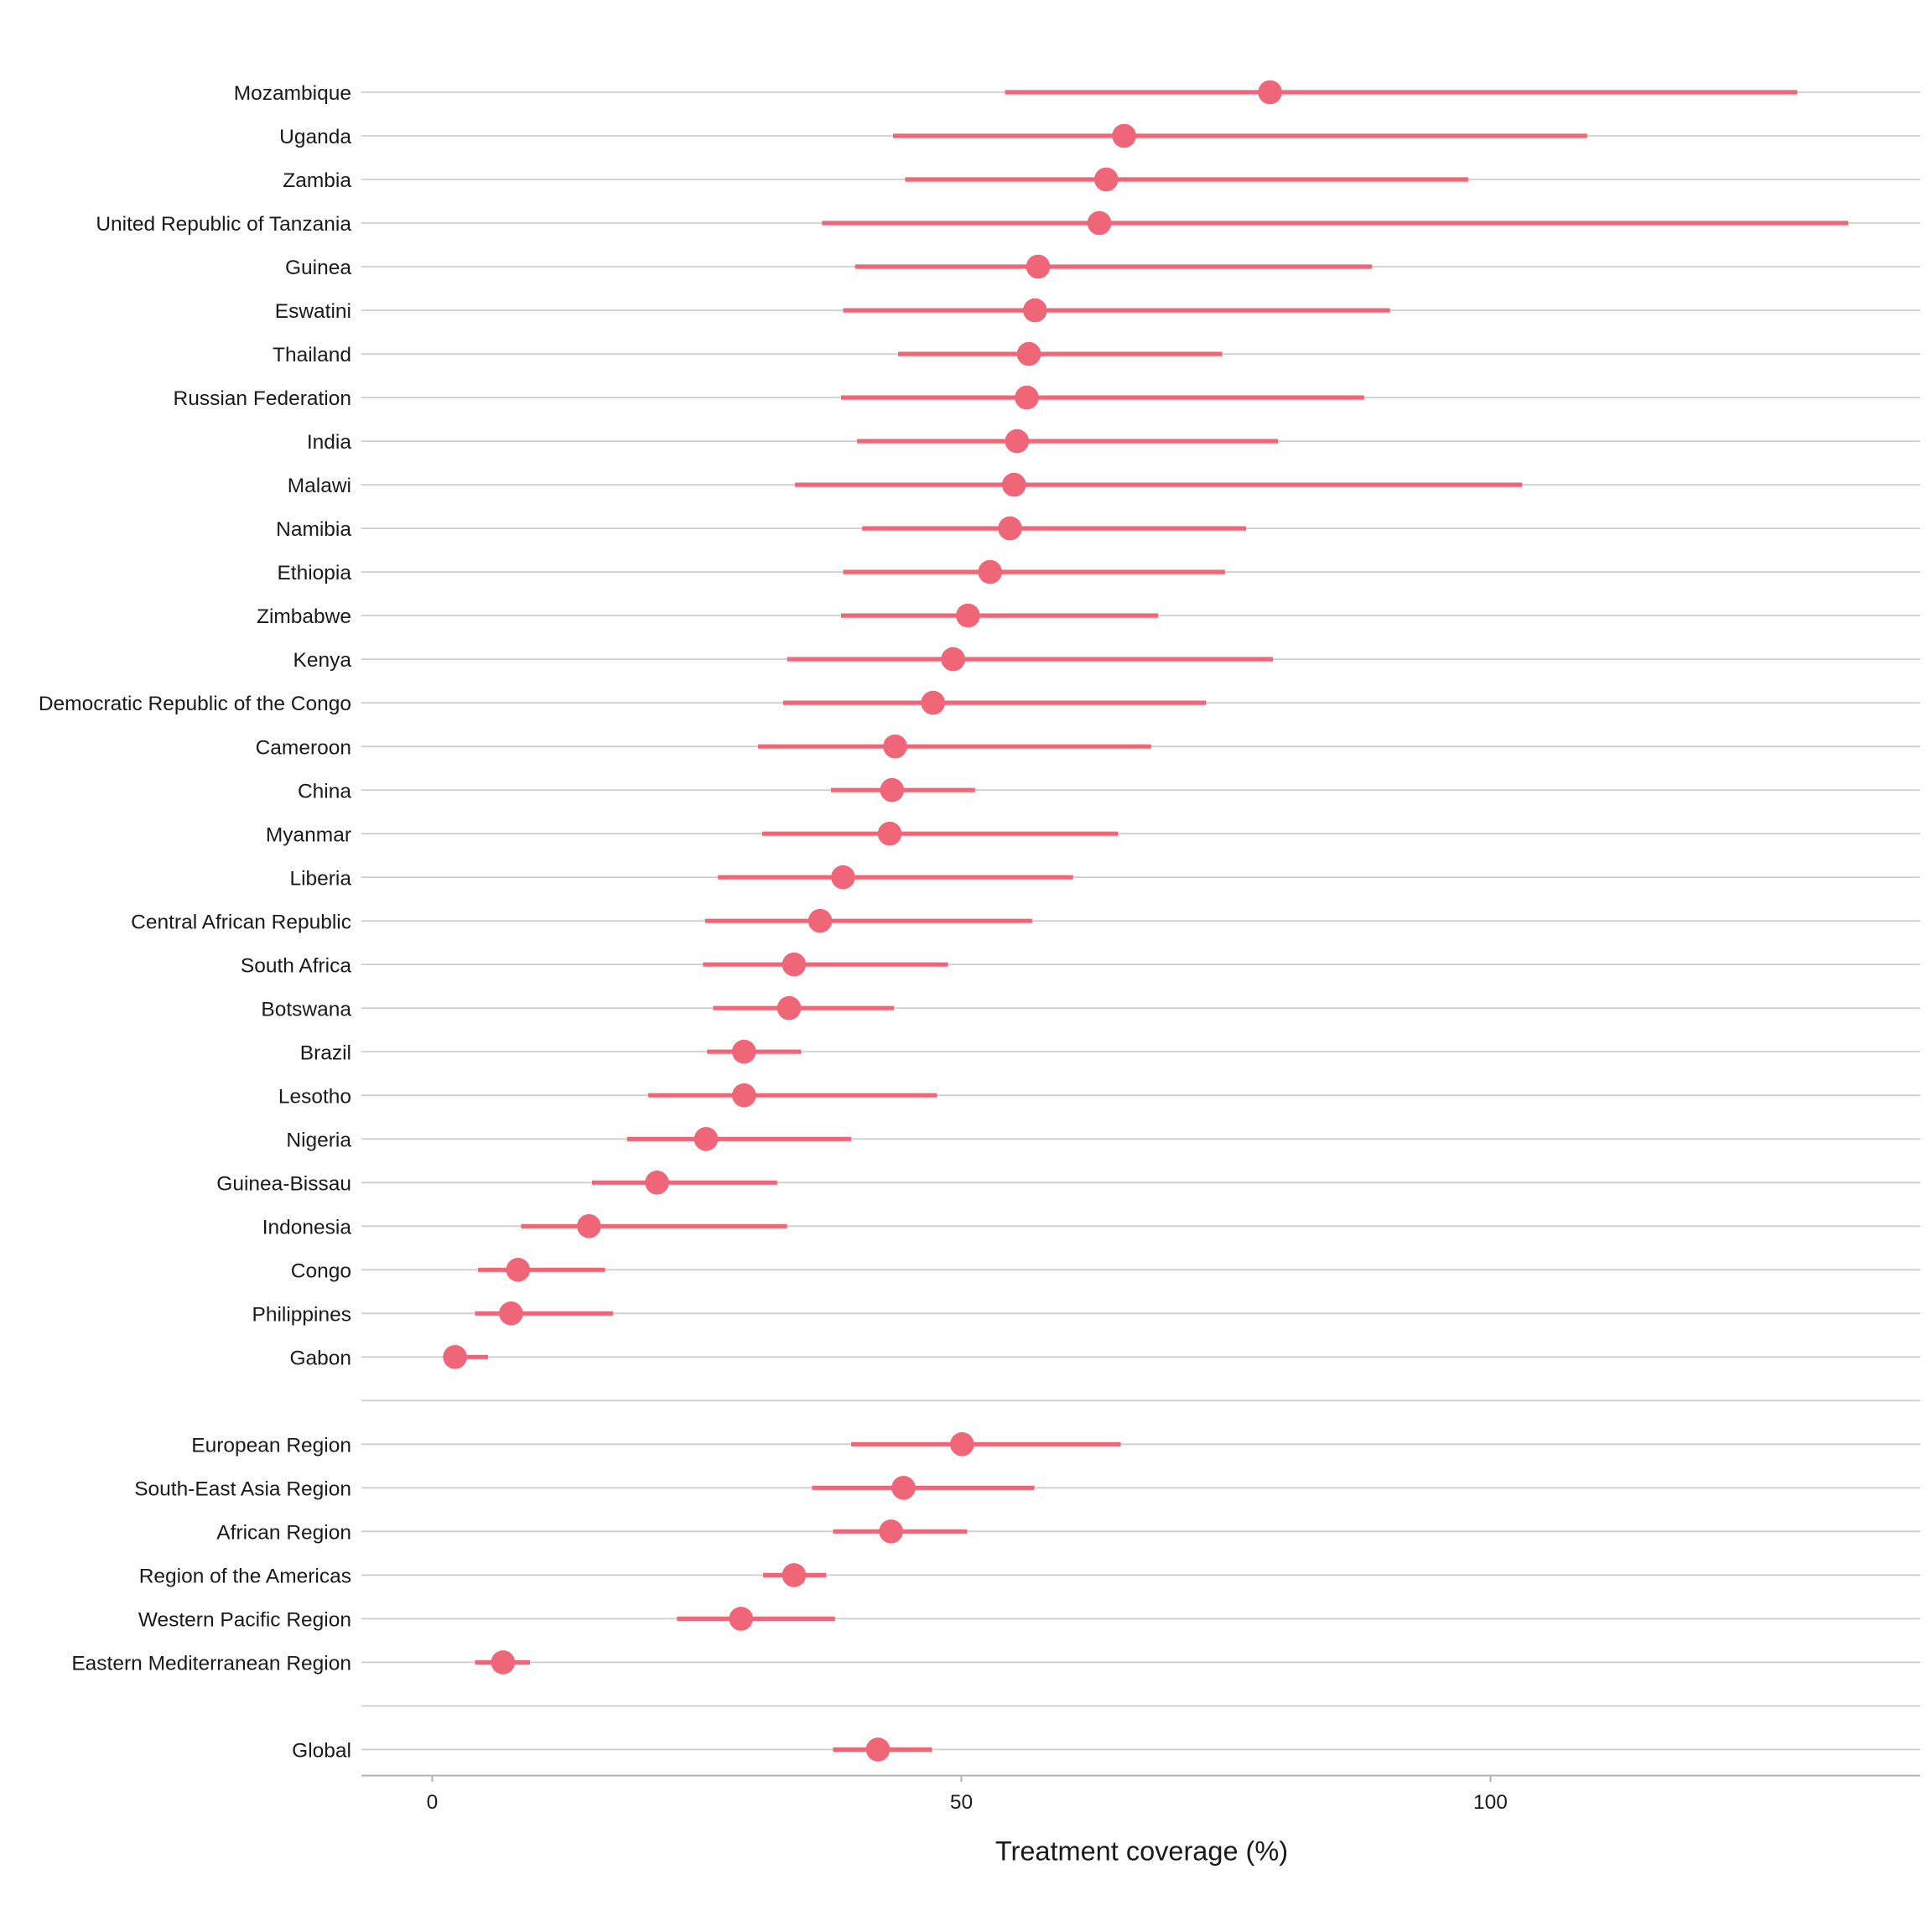  I want to click on svg-text: Liberia, so click(320, 878).